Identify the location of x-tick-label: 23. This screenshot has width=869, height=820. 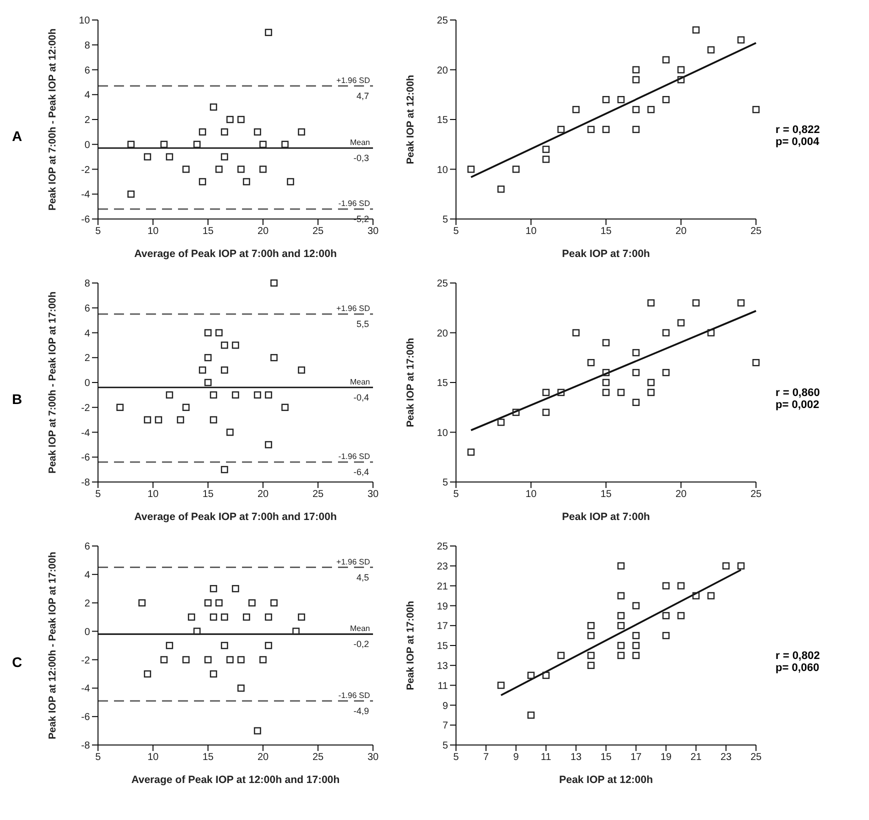
(726, 758).